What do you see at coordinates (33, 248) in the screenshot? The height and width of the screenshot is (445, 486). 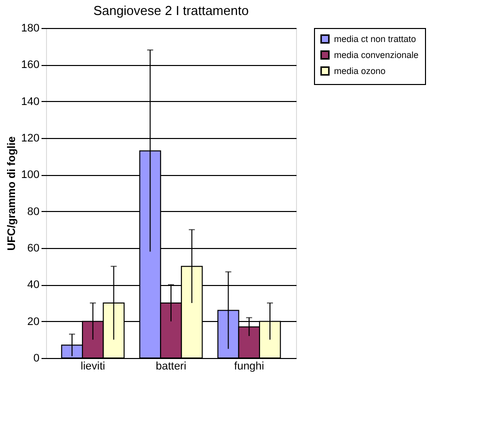 I see `y-tick-label: 60` at bounding box center [33, 248].